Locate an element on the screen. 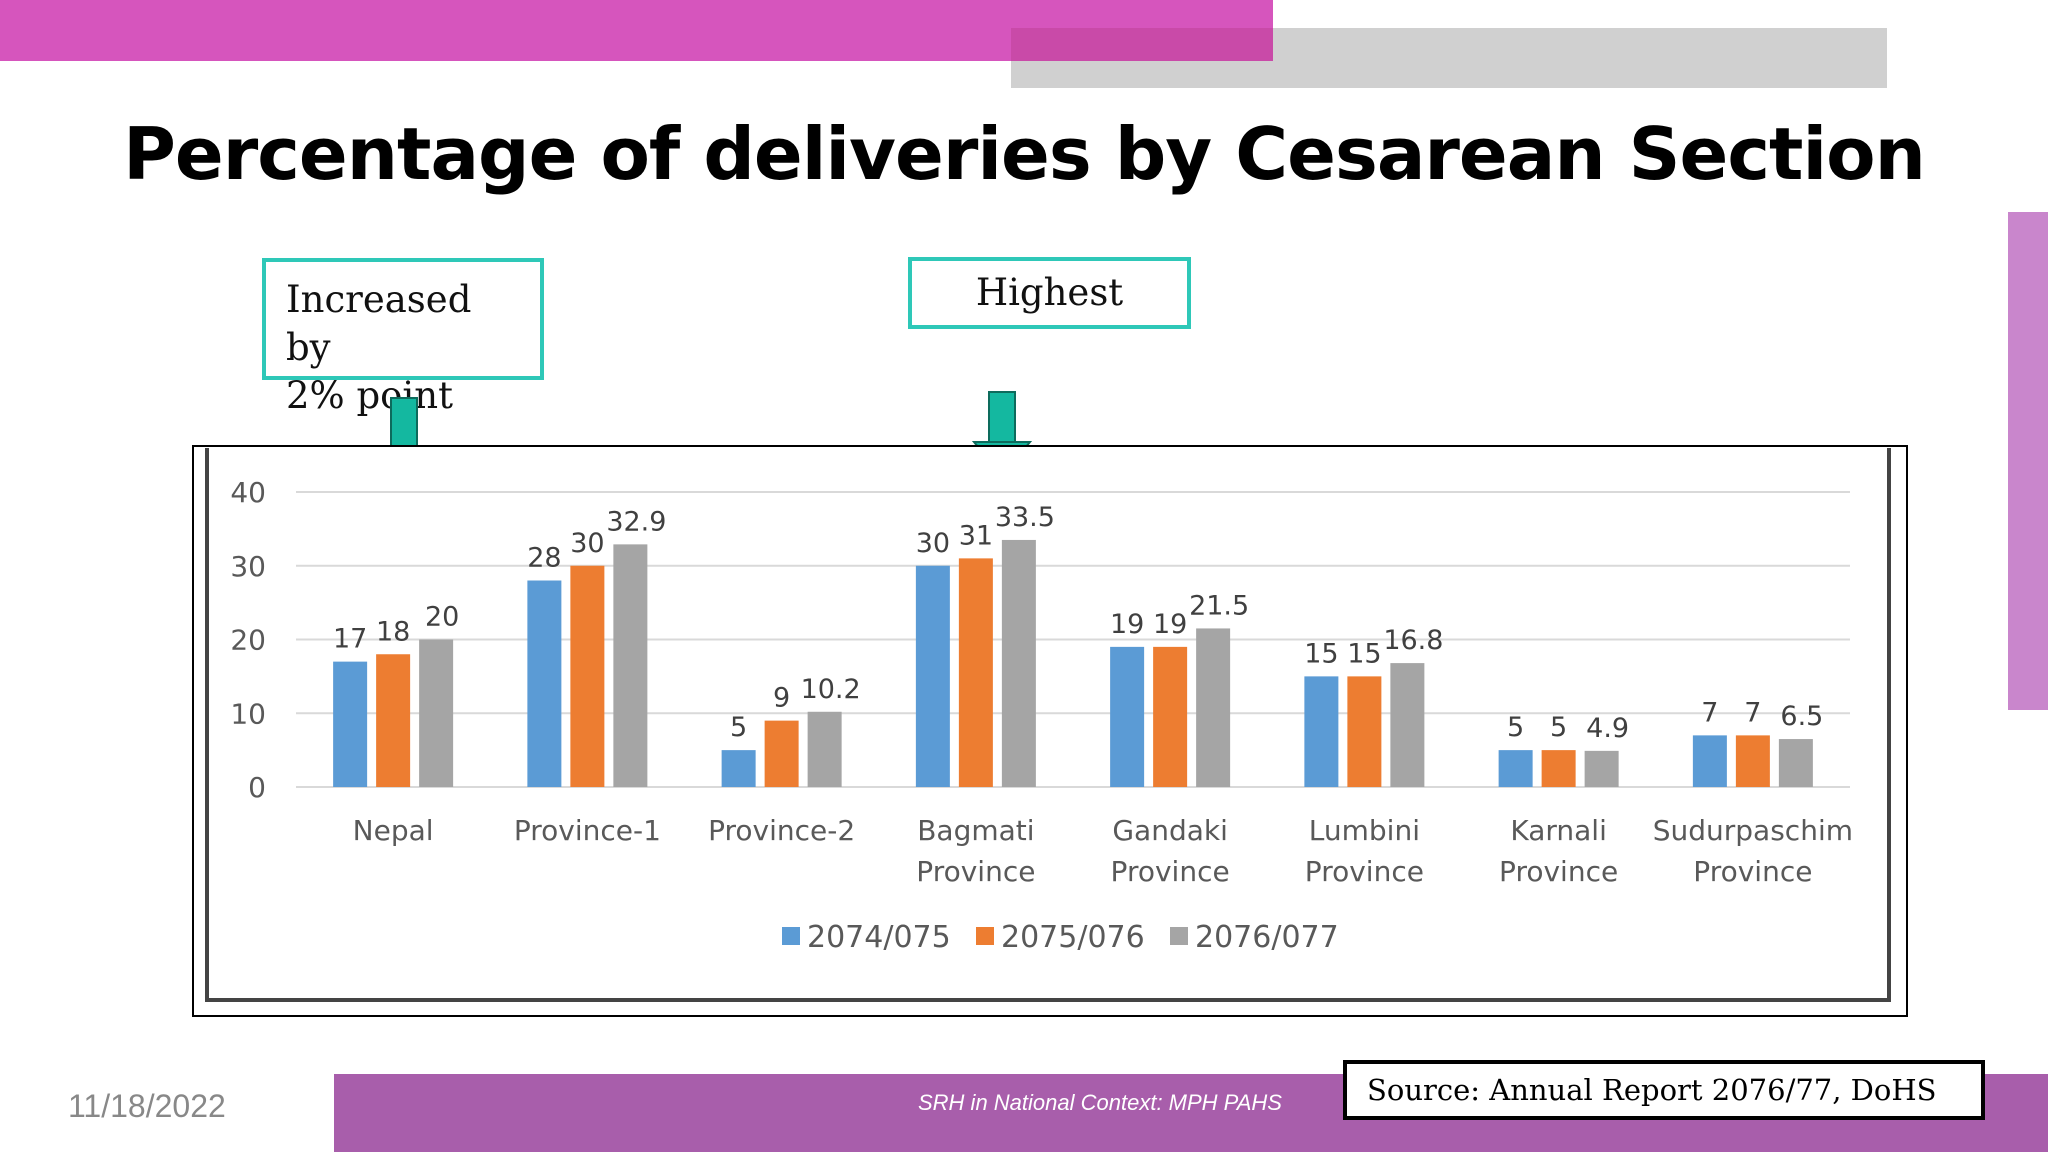 This screenshot has width=2048, height=1152. y-tick-label: 40 is located at coordinates (248, 492).